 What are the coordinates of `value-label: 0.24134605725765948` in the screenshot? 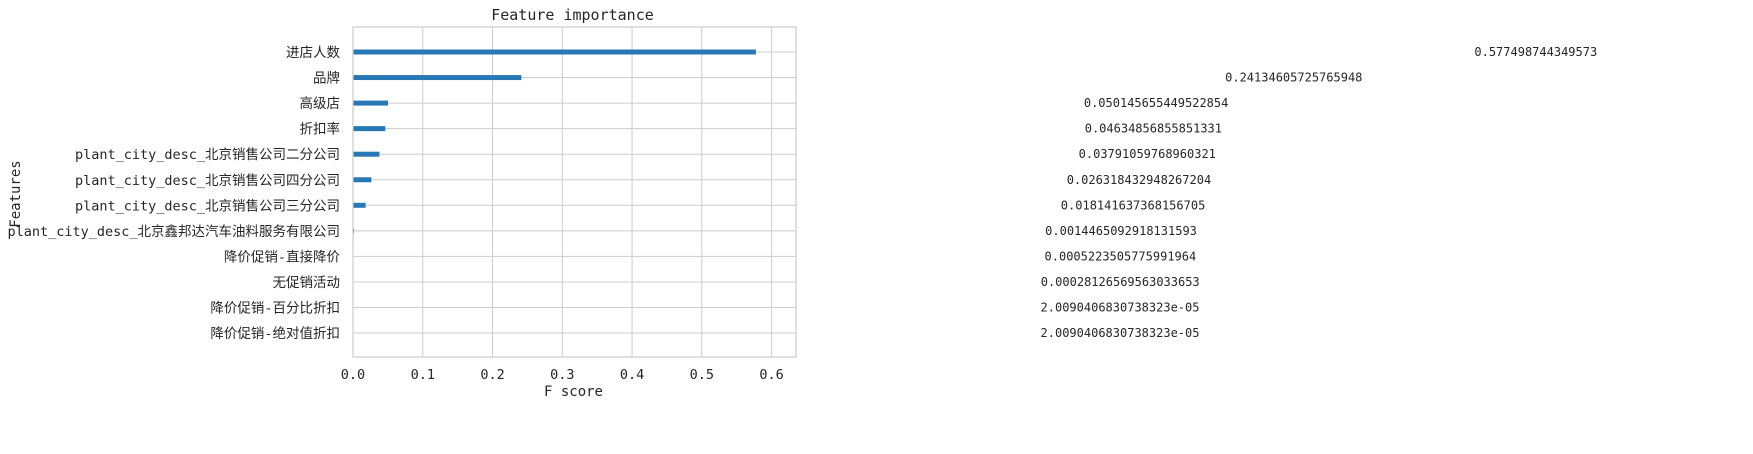 It's located at (1293, 78).